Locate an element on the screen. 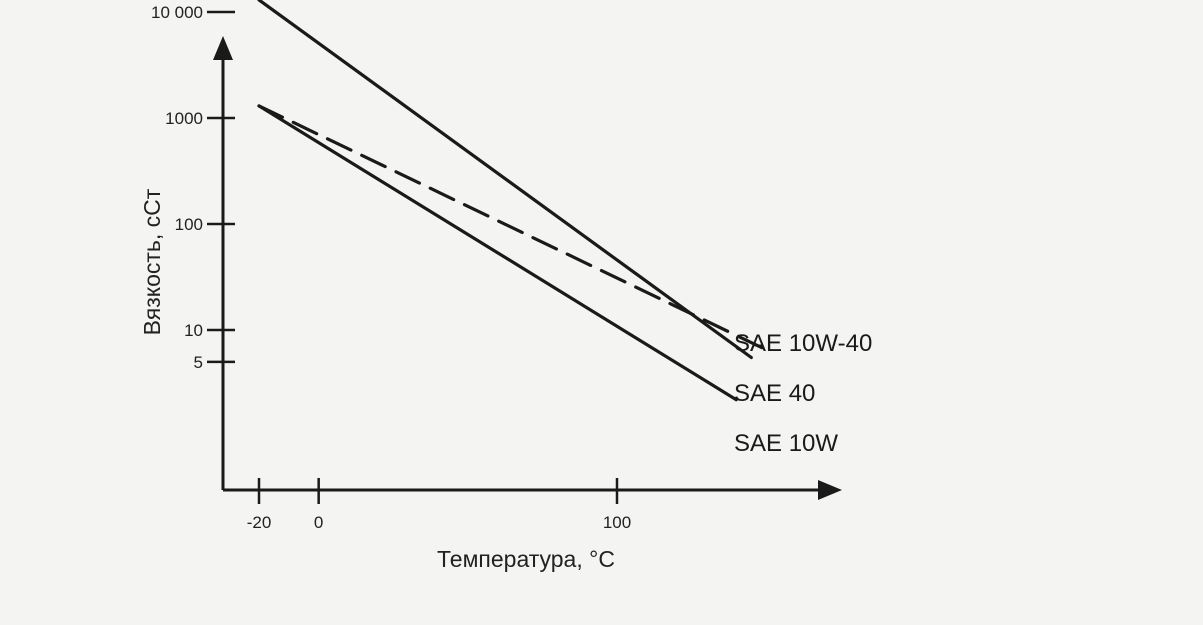 The width and height of the screenshot is (1203, 625). x-tick-label: 100 is located at coordinates (617, 522).